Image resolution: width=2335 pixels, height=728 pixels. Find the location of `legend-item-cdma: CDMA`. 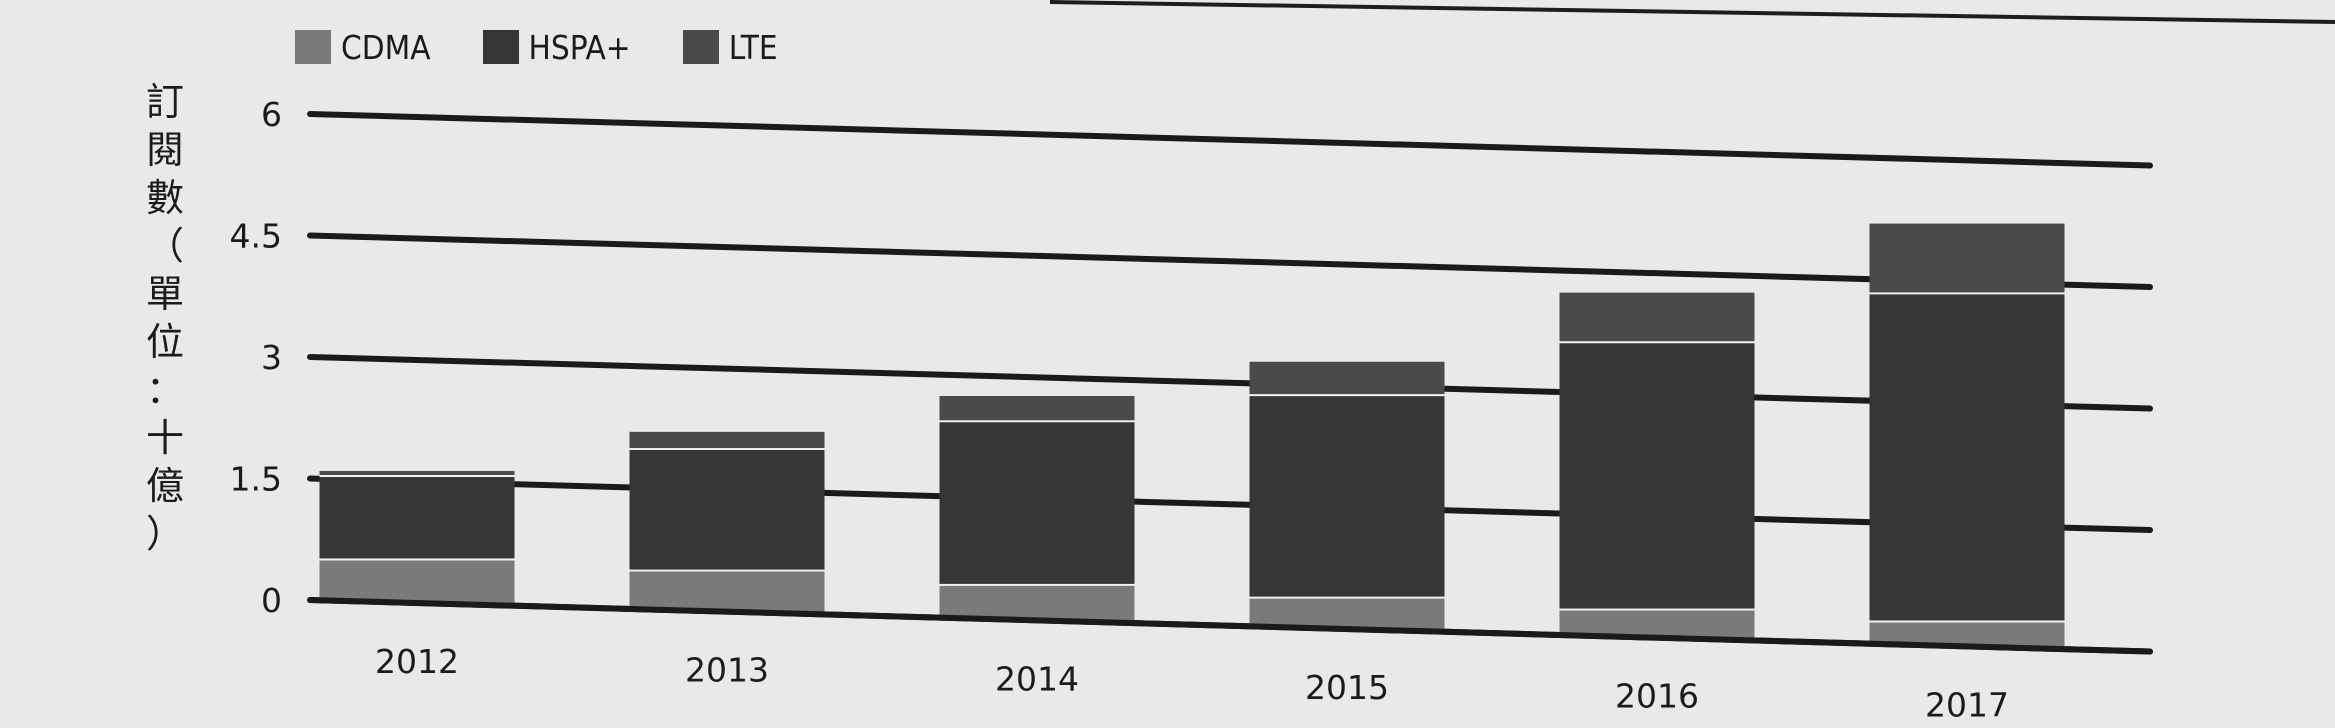

legend-item-cdma: CDMA is located at coordinates (363, 47).